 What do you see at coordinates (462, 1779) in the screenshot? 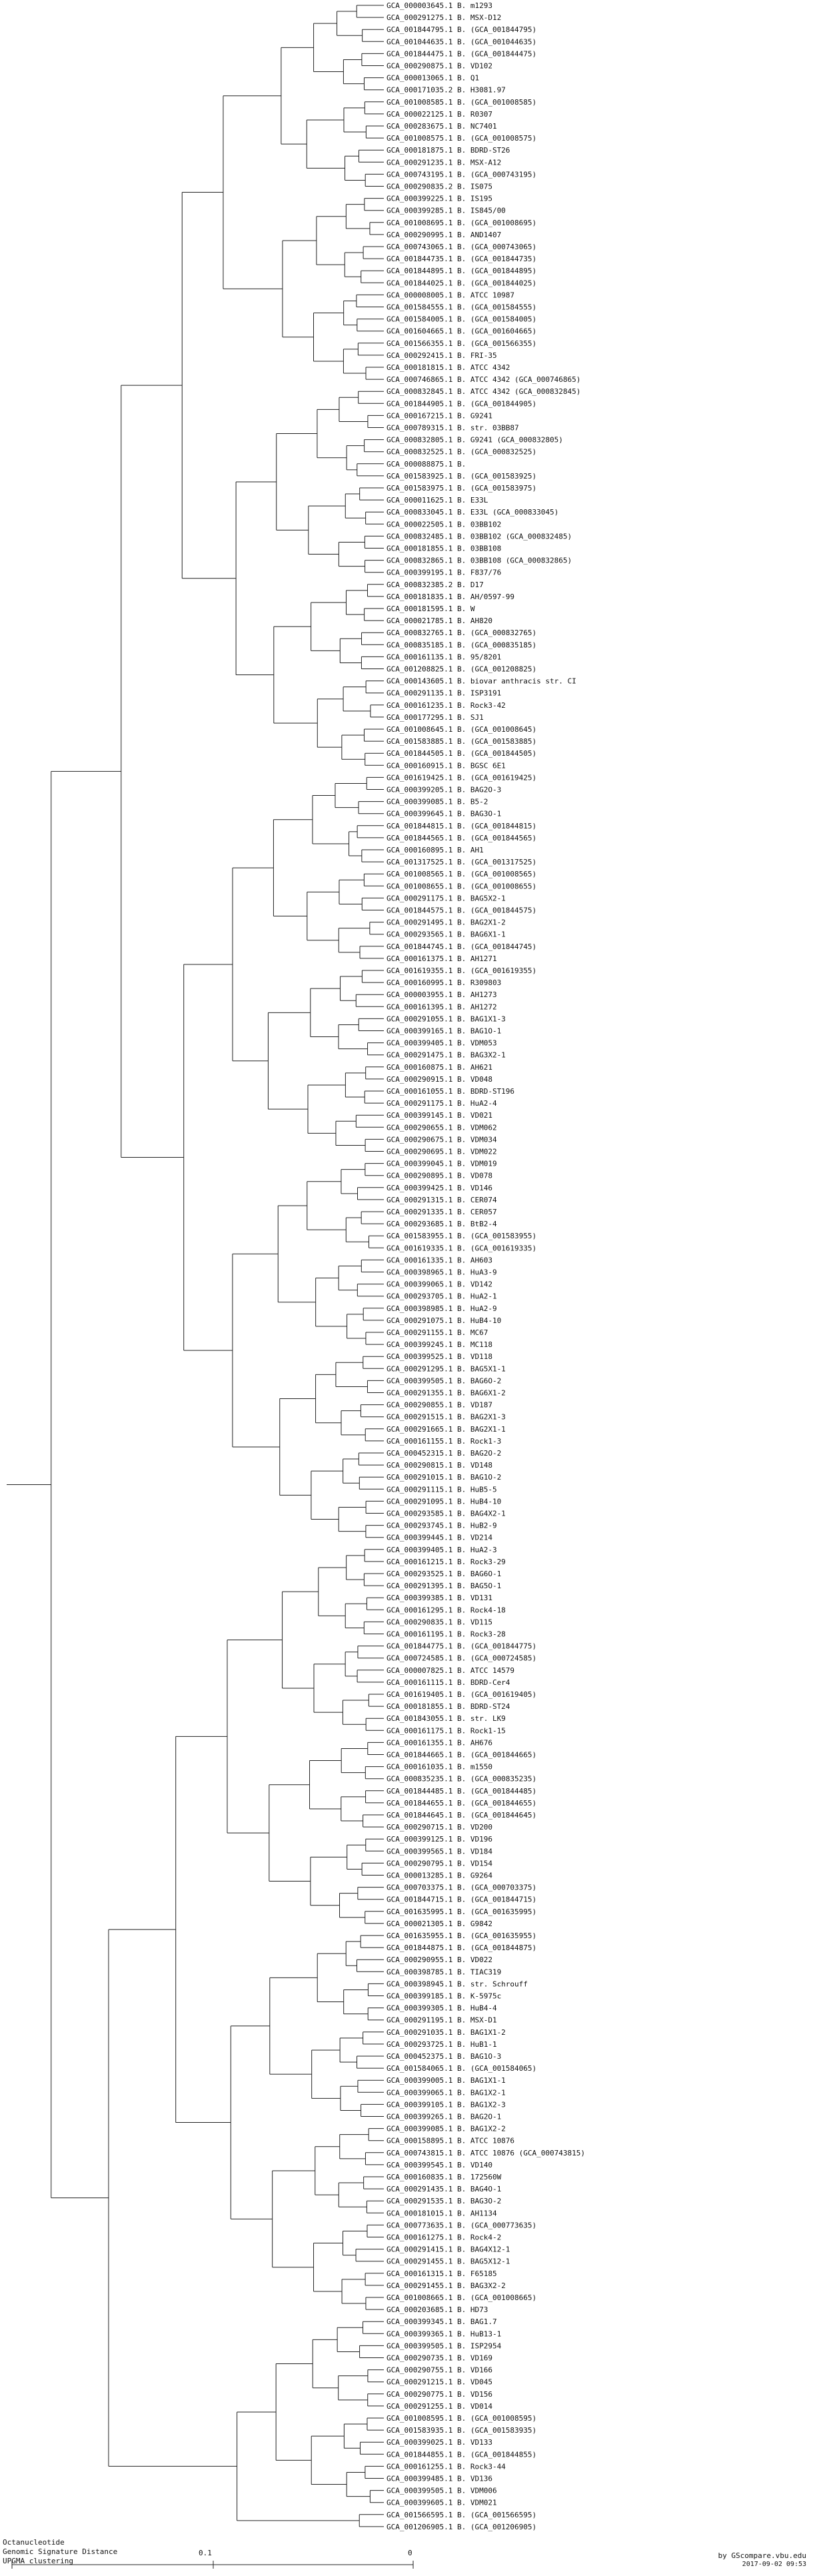
I see `leaf-label: GCA_000835235.1 B. (GCA_000835235)` at bounding box center [462, 1779].